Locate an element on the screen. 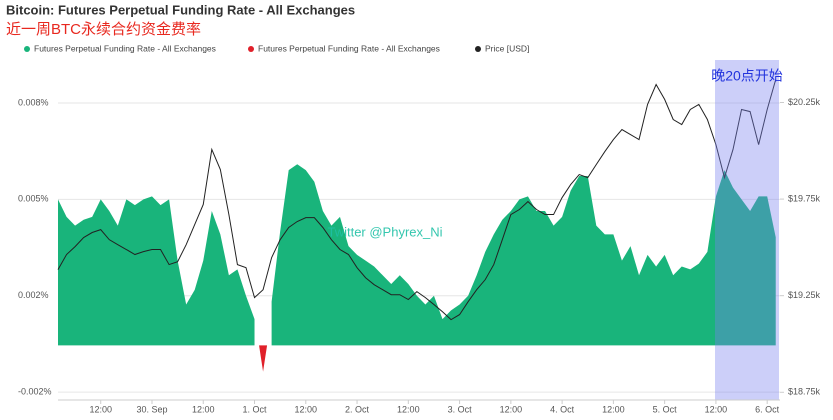  x-tick-label: 4. Oct is located at coordinates (562, 409).